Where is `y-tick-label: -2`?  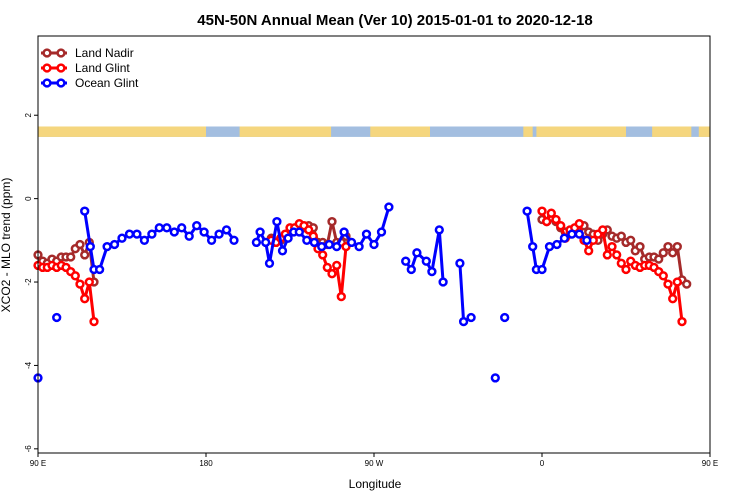 y-tick-label: -2 is located at coordinates (28, 282).